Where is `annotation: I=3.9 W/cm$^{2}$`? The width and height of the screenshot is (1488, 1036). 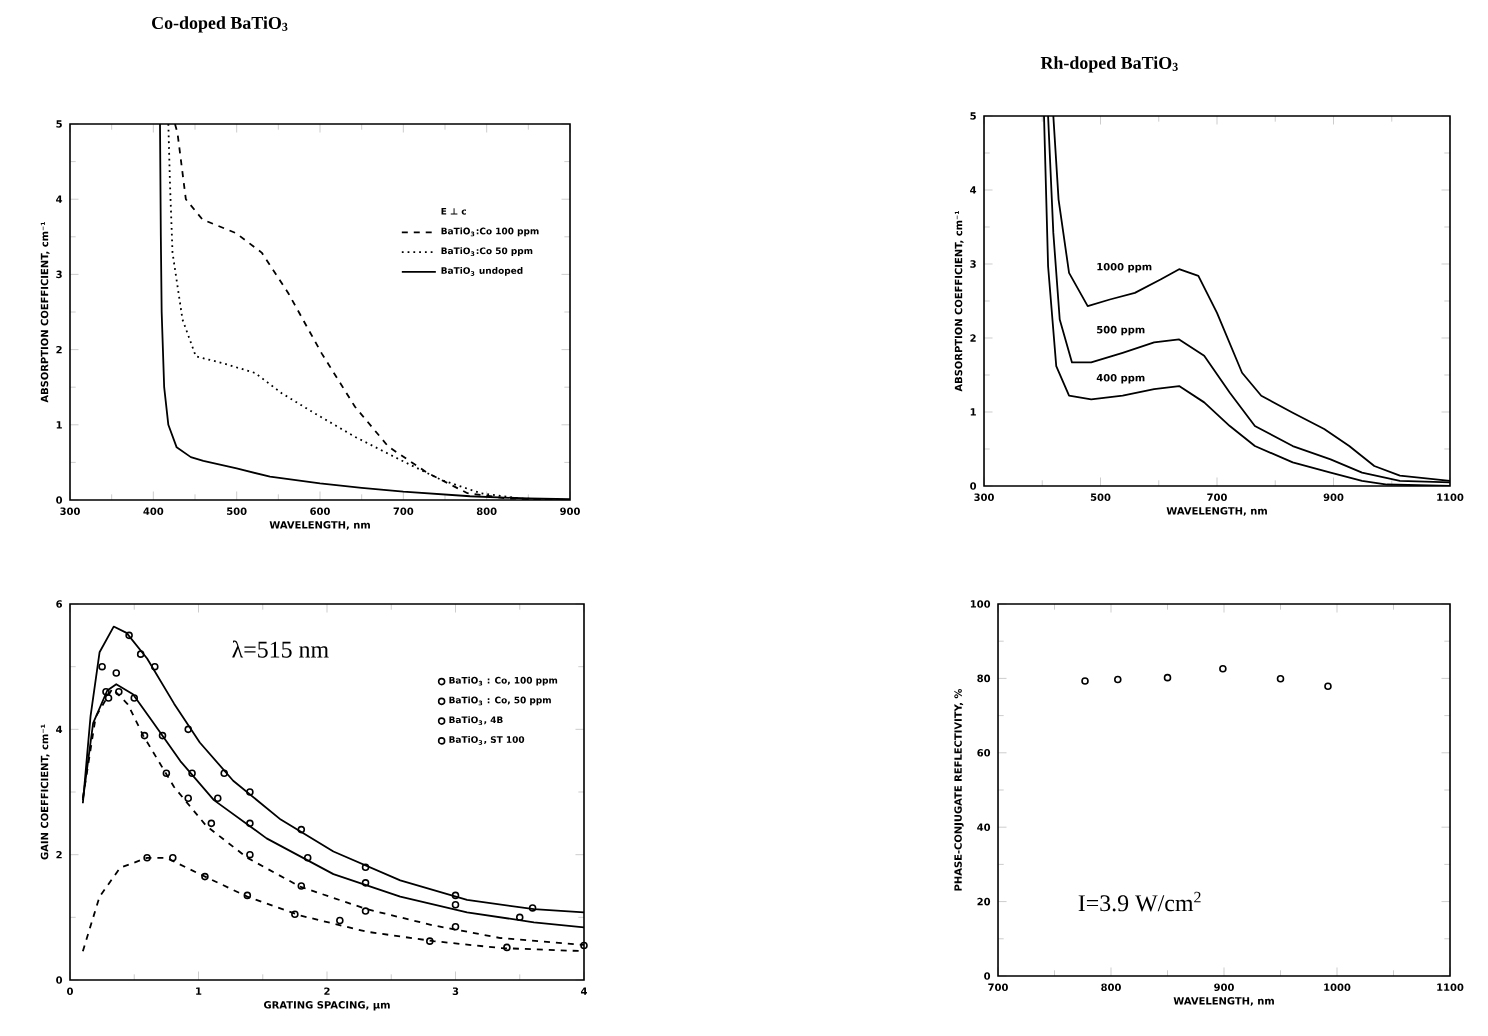
annotation: I=3.9 W/cm$^{2}$ is located at coordinates (1139, 901).